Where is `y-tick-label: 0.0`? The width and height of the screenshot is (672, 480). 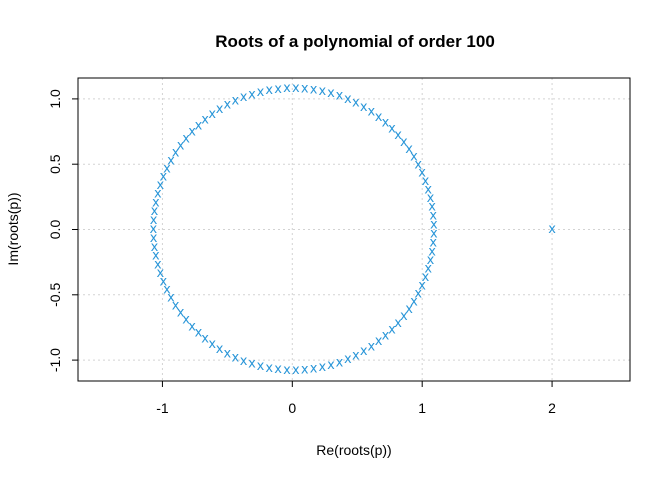
y-tick-label: 0.0 is located at coordinates (55, 230).